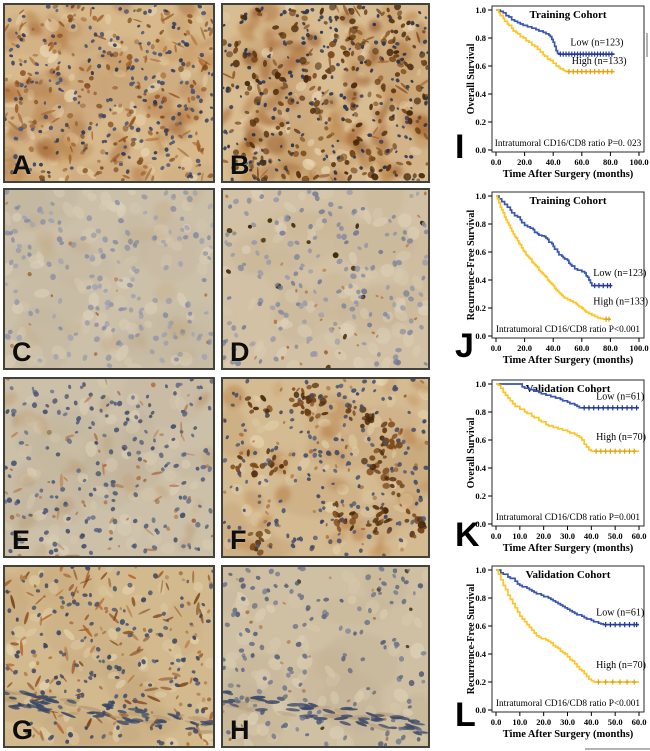  Describe the element at coordinates (460, 147) in the screenshot. I see `panel-letter: I` at that location.